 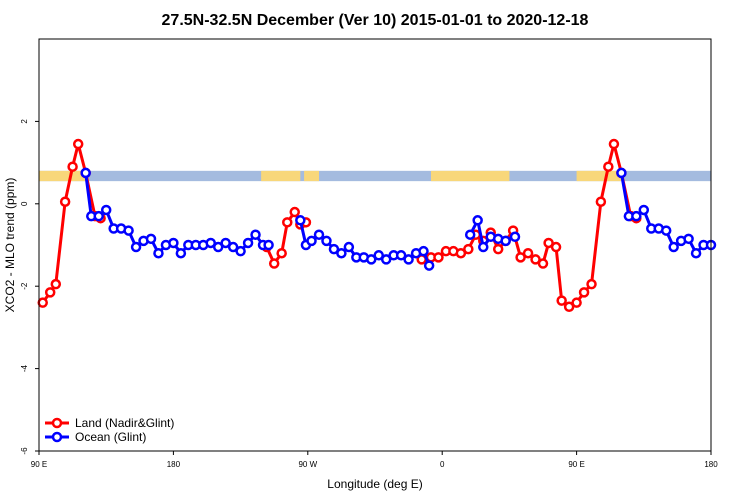 I want to click on x-tick-label-2: 90 W, so click(x=307, y=464).